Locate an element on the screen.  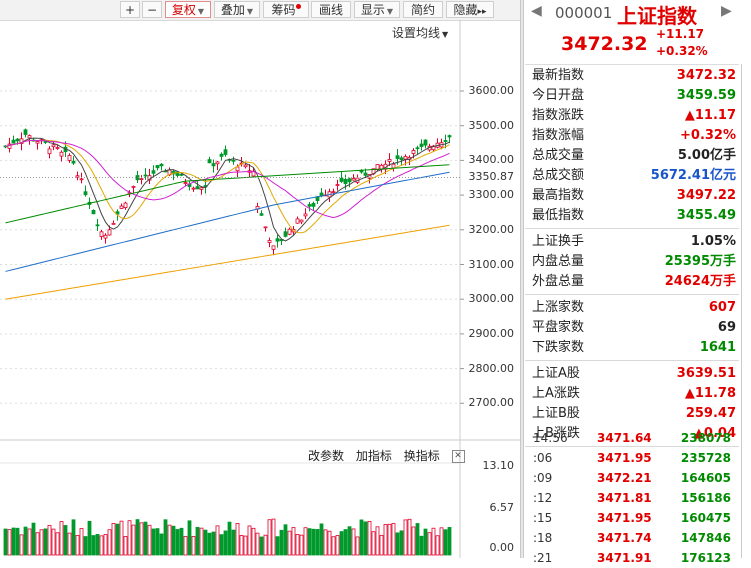
zoom-out-button: − is located at coordinates (152, 9).